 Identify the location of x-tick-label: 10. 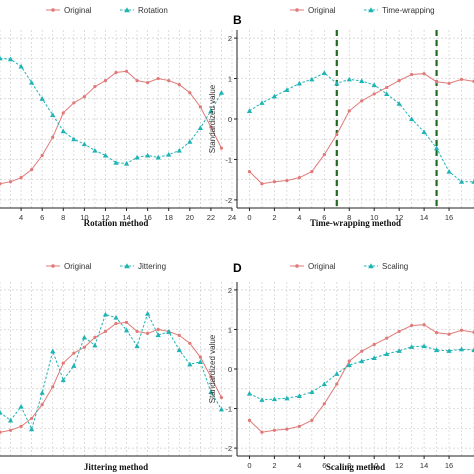
(84, 217).